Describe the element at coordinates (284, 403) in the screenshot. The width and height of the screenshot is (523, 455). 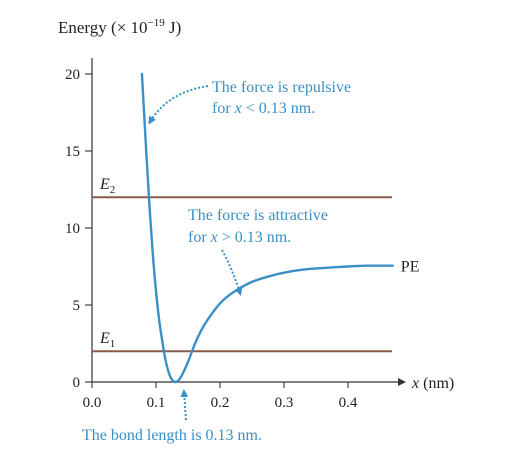
I see `x-tick-label: 0.3` at that location.